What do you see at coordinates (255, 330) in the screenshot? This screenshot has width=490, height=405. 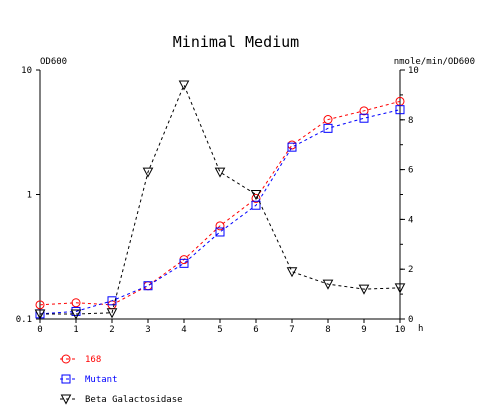 I see `x-tick-label: 6` at bounding box center [255, 330].